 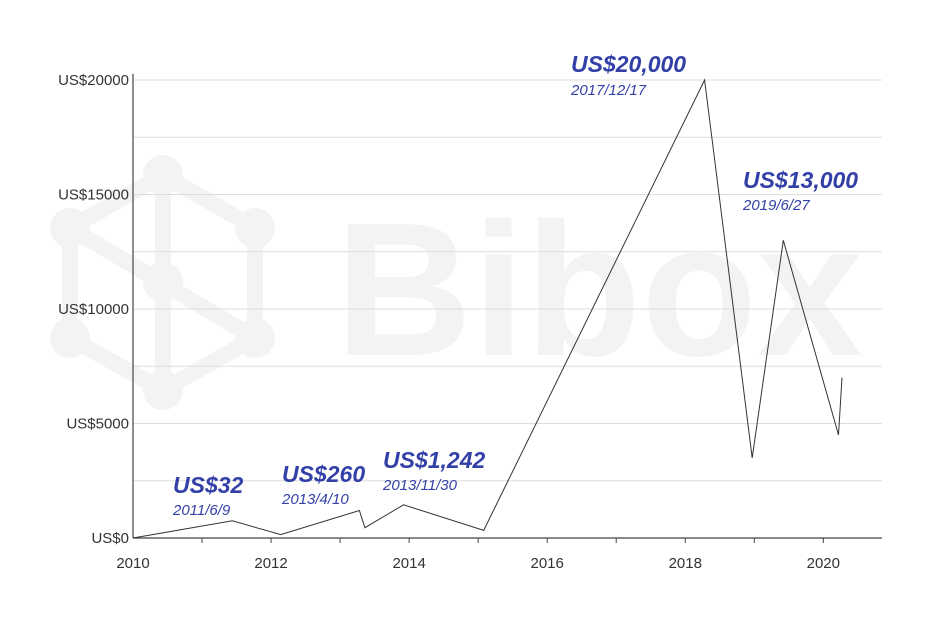 I want to click on annotation-date: 2019/6/27, so click(x=776, y=205).